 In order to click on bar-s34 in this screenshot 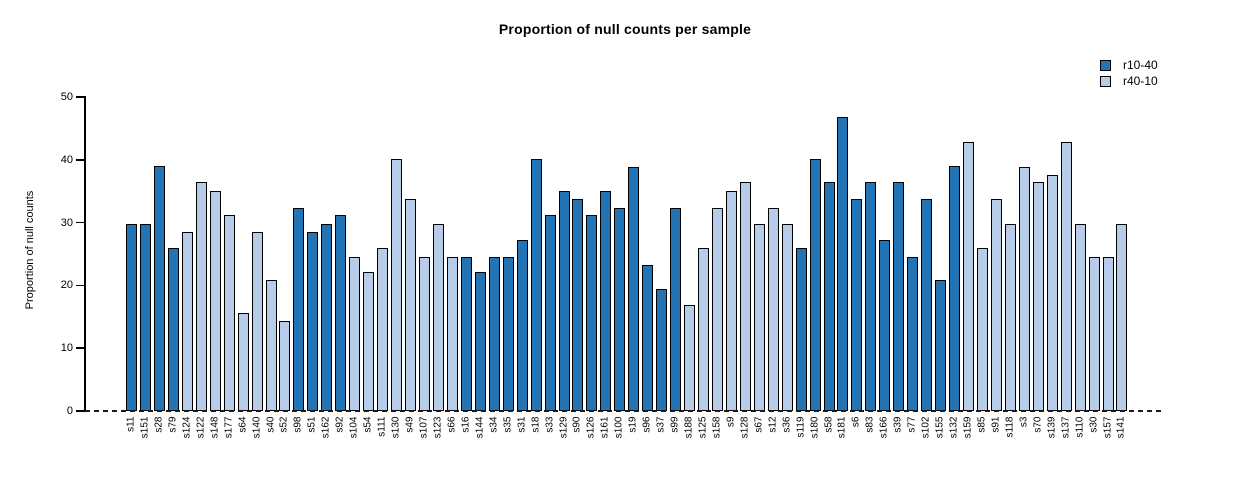, I will do `click(494, 334)`.